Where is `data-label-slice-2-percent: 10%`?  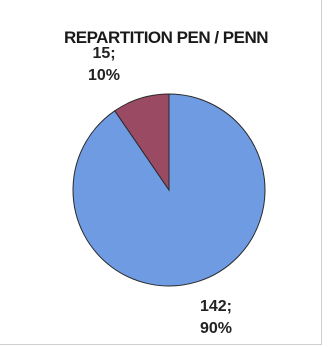
data-label-slice-2-percent: 10% is located at coordinates (104, 75).